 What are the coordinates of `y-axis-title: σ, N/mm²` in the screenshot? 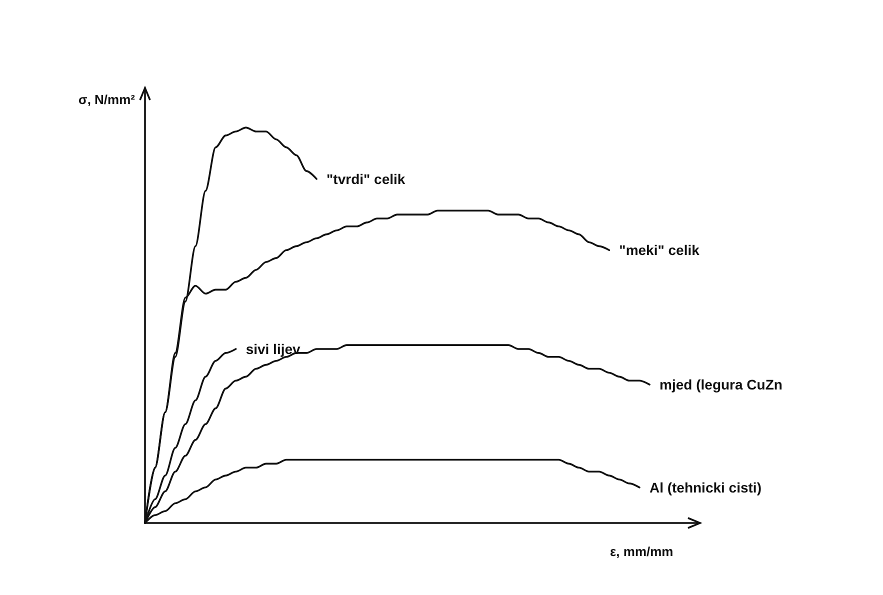 It's located at (107, 99).